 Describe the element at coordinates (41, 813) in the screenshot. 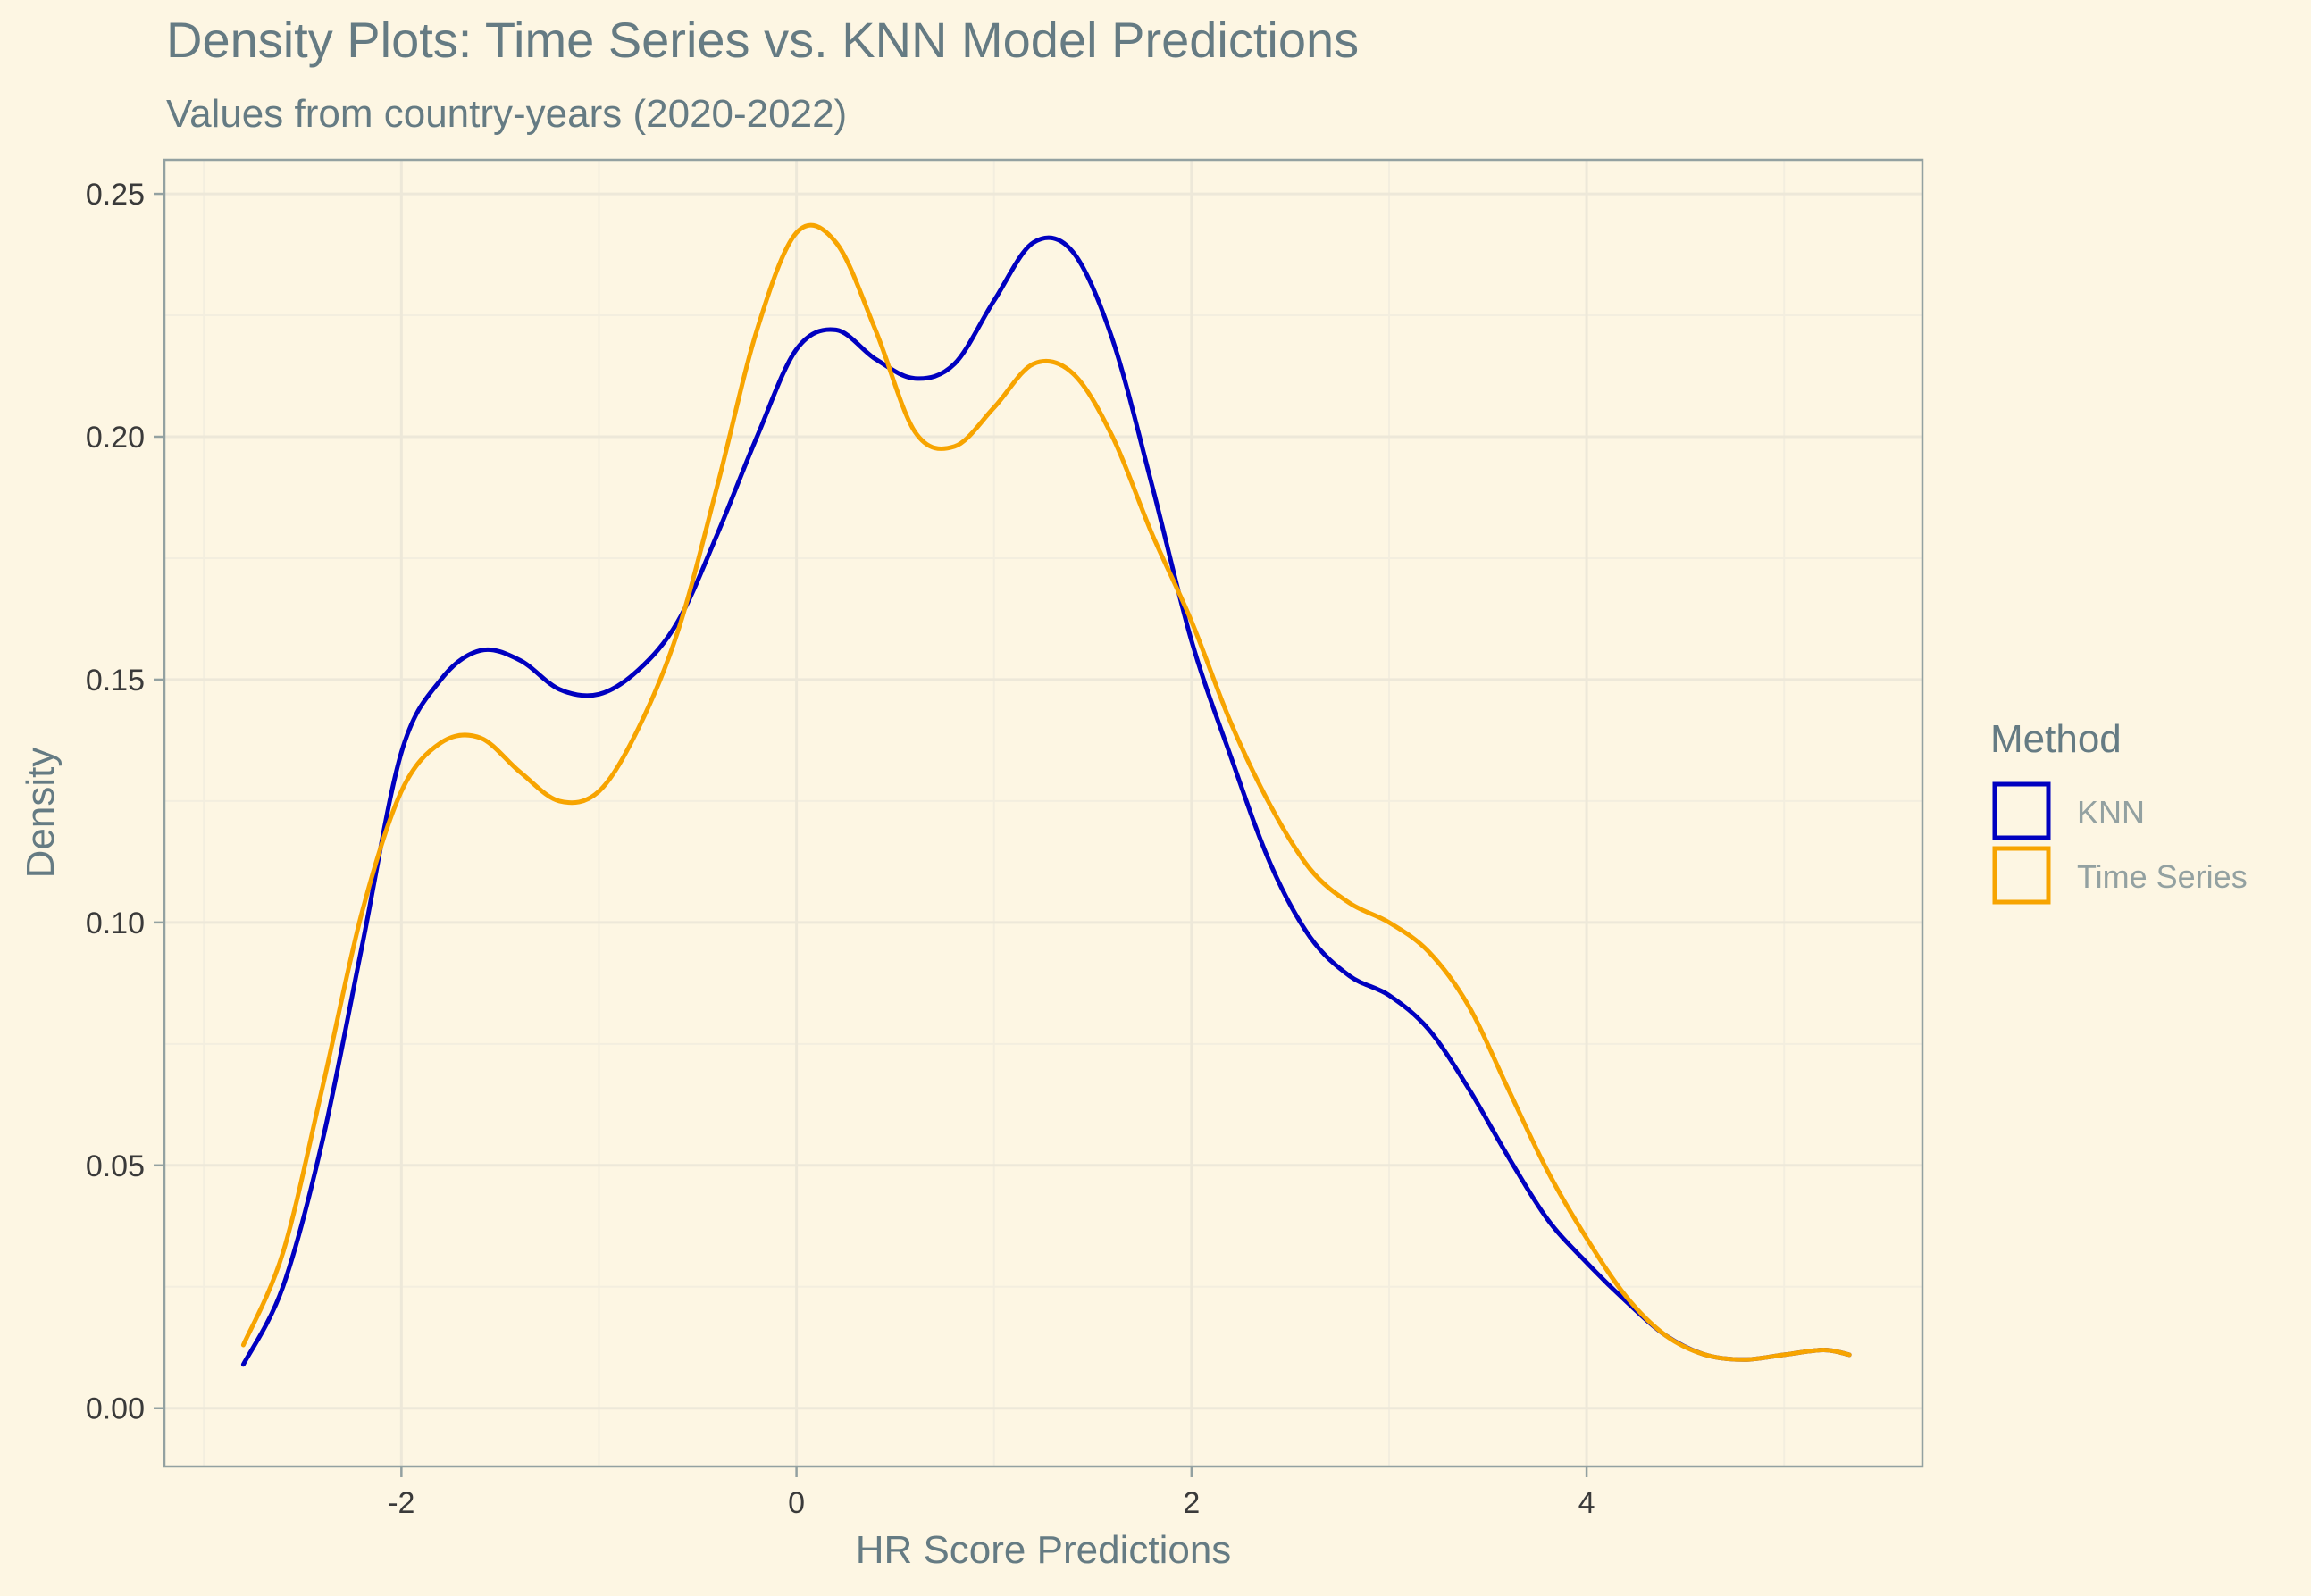

I see `y-axis-title: Density` at that location.